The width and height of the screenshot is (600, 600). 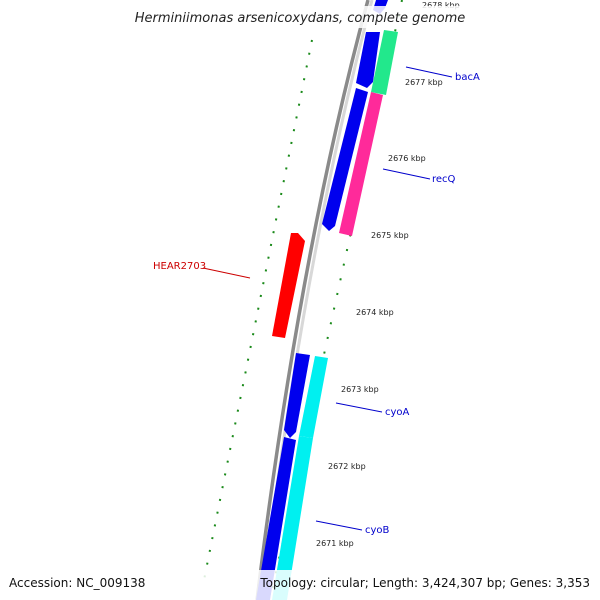 I want to click on gene-arrow-bacA, so click(x=368, y=60).